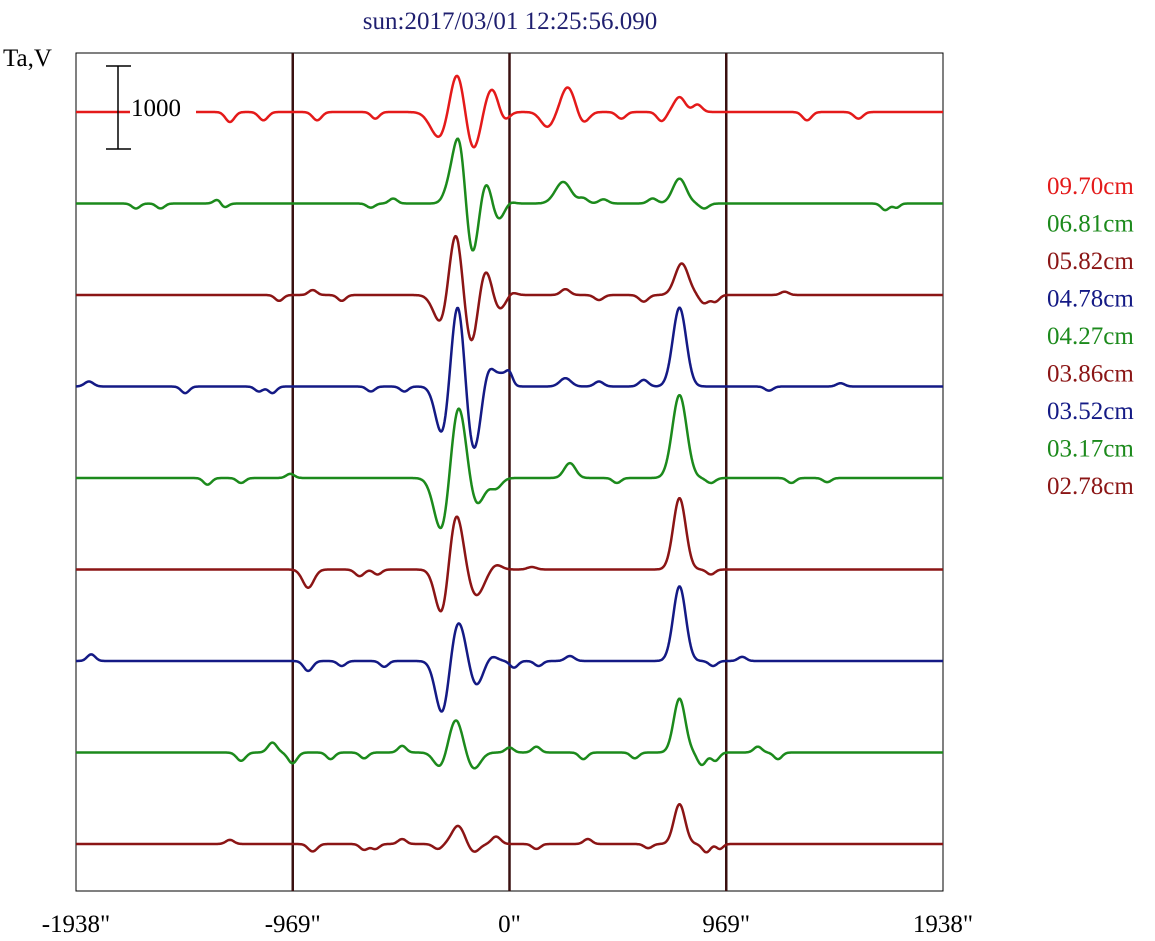  I want to click on series-line-03.17cm, so click(509, 733).